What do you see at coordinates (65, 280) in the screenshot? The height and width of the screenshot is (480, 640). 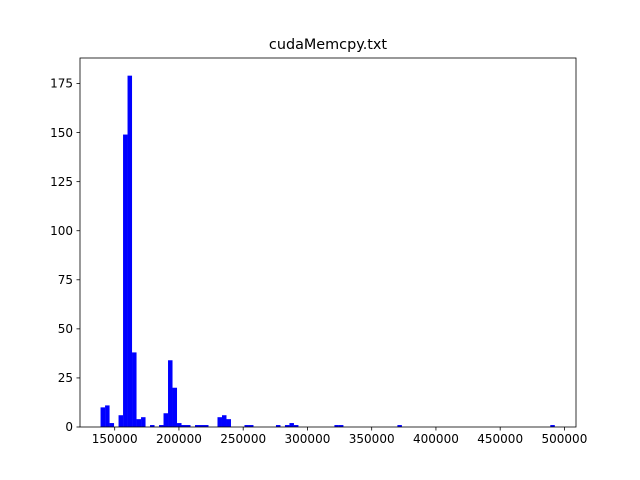 I see `y-tick-label: 75` at bounding box center [65, 280].